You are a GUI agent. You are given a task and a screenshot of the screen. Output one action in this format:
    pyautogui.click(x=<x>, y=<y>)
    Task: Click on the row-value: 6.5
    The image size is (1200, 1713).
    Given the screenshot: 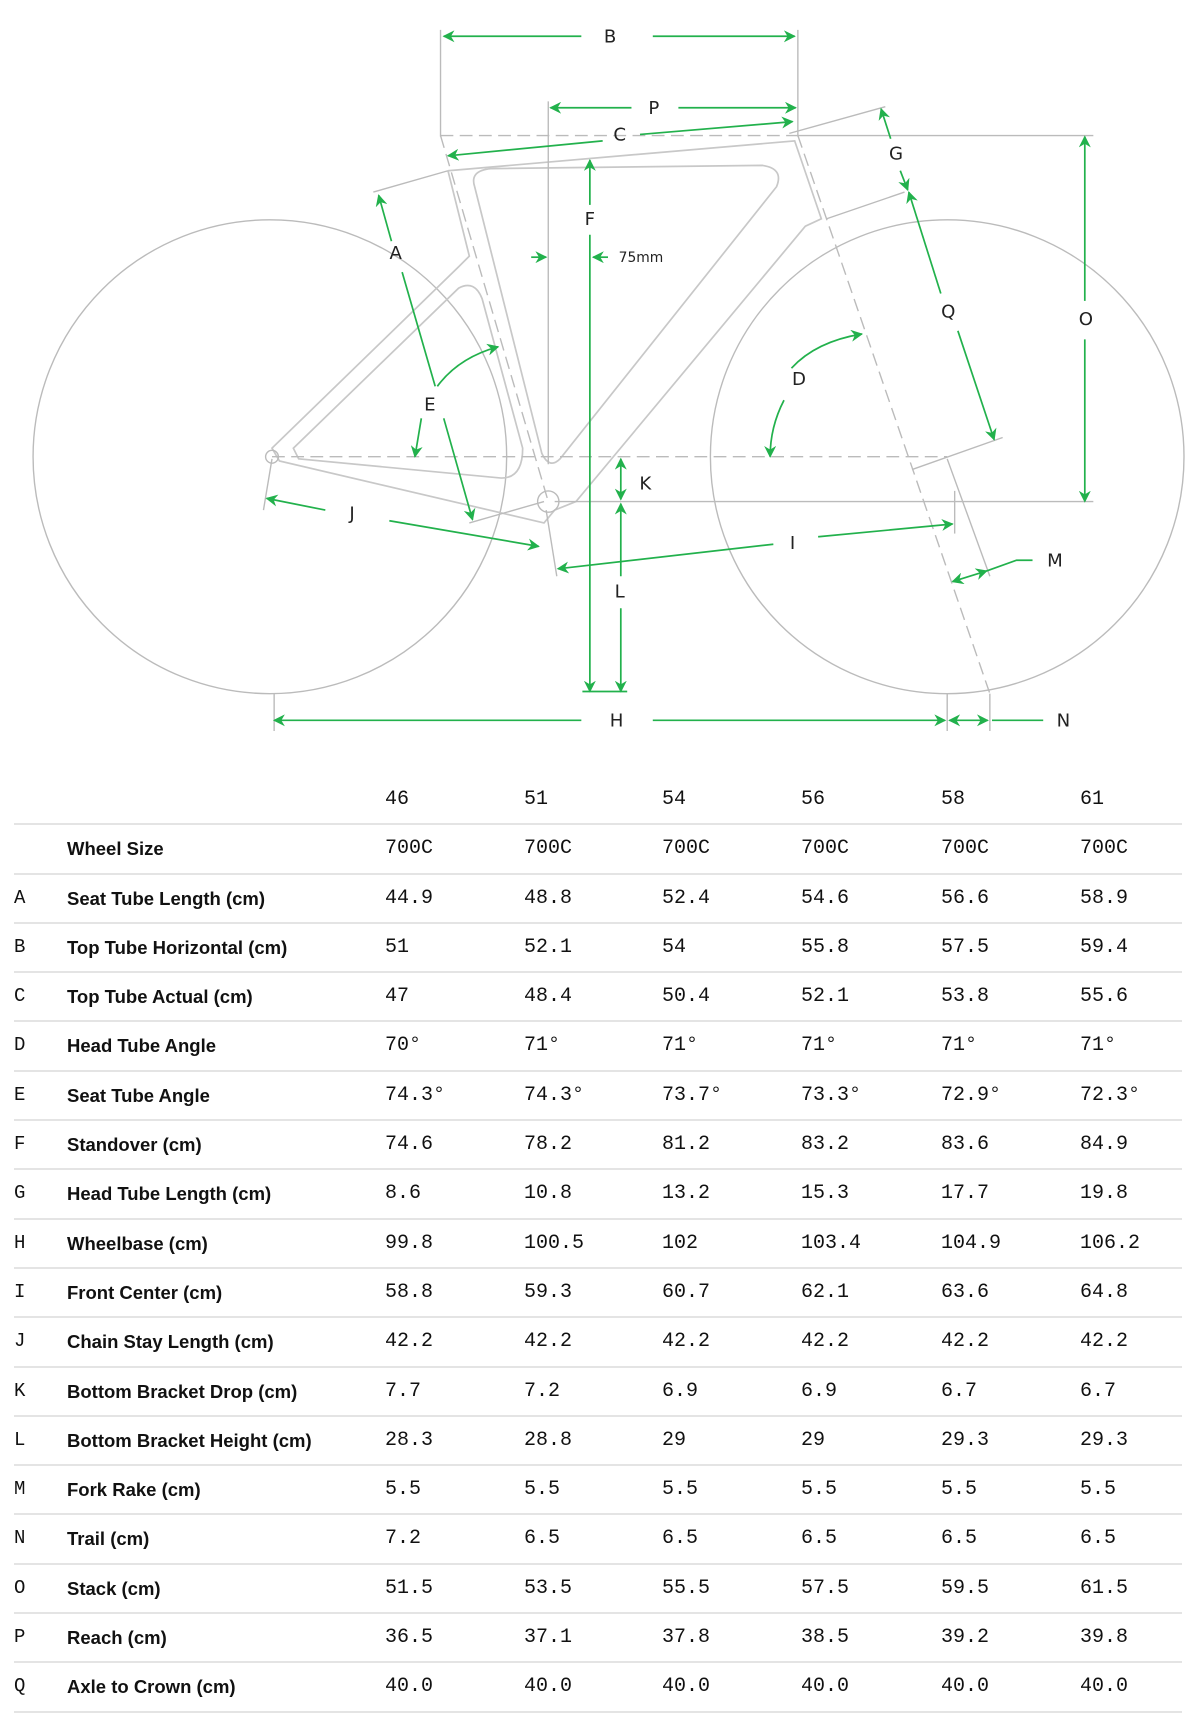 What is the action you would take?
    pyautogui.click(x=1098, y=1539)
    